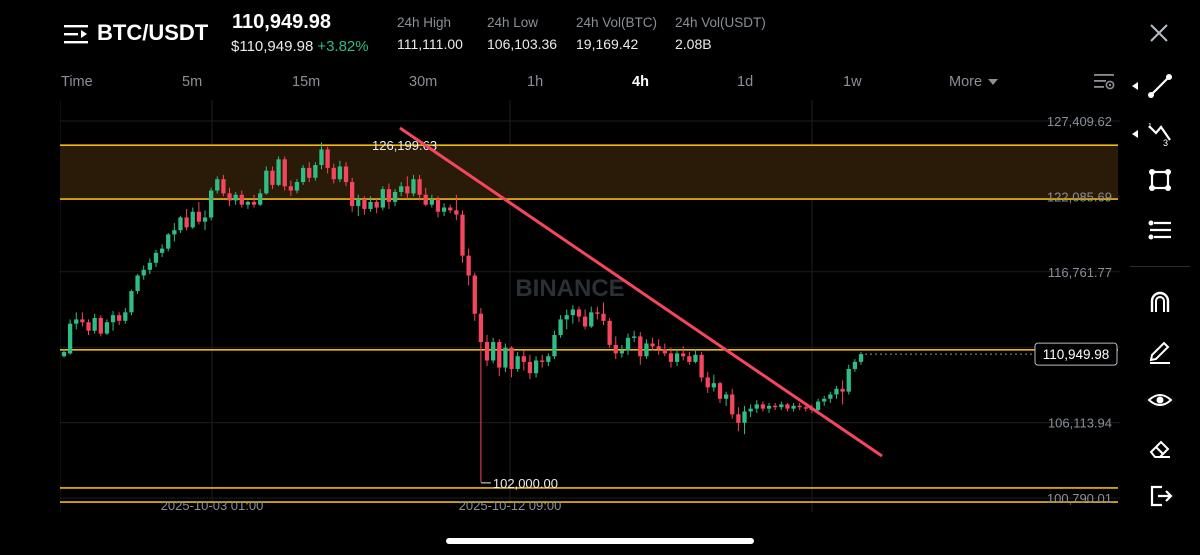  Describe the element at coordinates (852, 82) in the screenshot. I see `tab-1w: 1w` at that location.